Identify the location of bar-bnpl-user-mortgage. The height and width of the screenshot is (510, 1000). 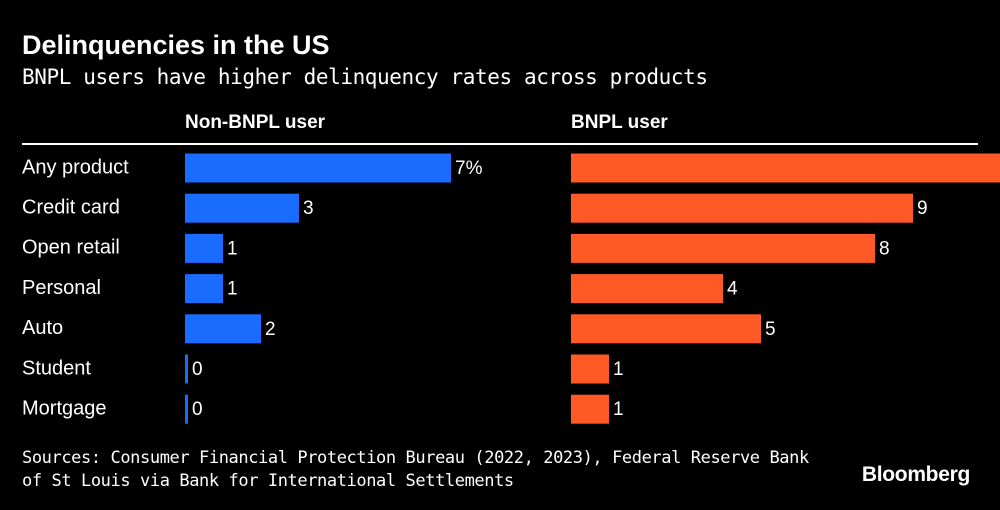
(590, 409).